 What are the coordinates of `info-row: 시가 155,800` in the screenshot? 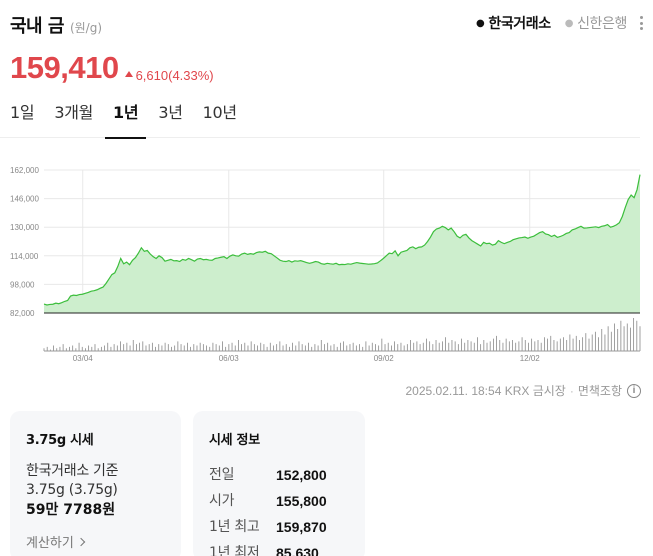 It's located at (279, 501).